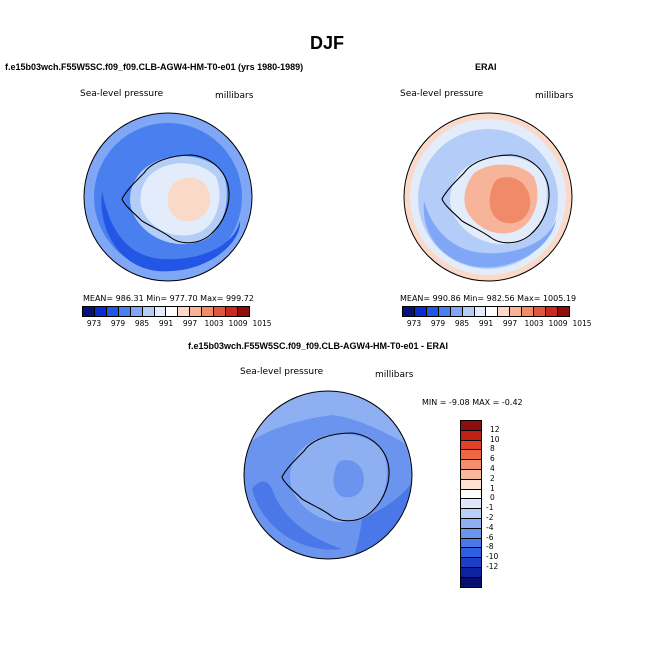 Image resolution: width=654 pixels, height=654 pixels. I want to click on panel2-colorbar-labels: 973 979 985 991 997 1003 1009 1015, so click(497, 323).